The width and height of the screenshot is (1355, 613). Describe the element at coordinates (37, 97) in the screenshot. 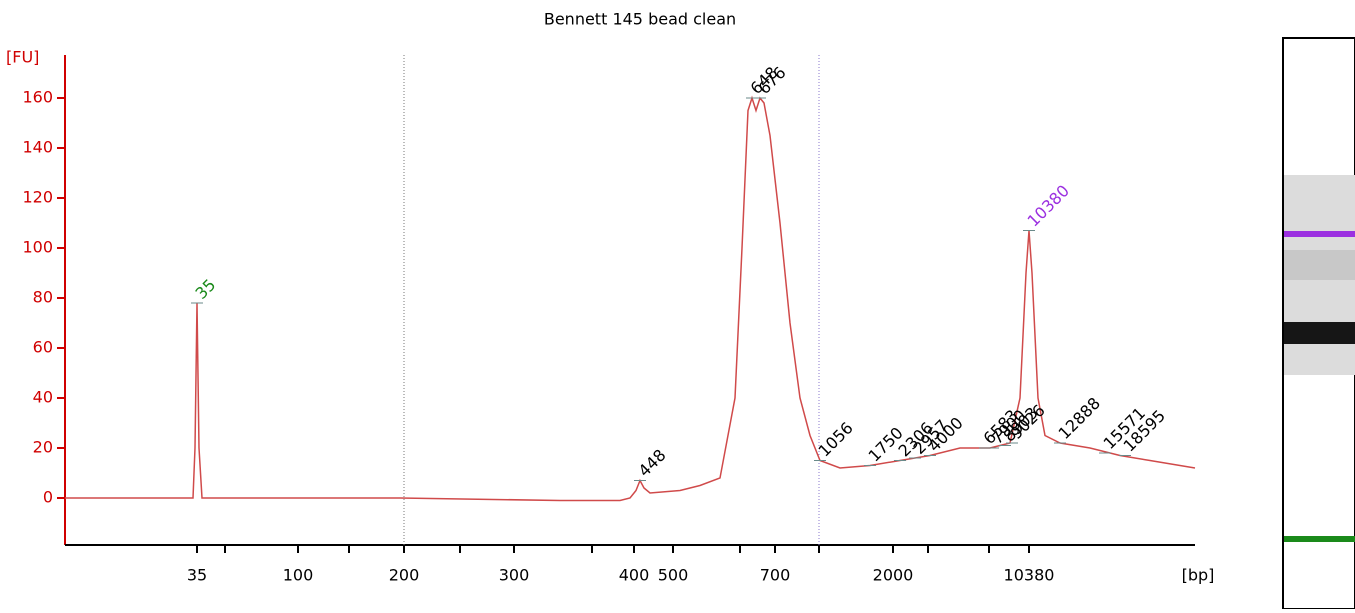

I see `y-tick-label: 160` at that location.